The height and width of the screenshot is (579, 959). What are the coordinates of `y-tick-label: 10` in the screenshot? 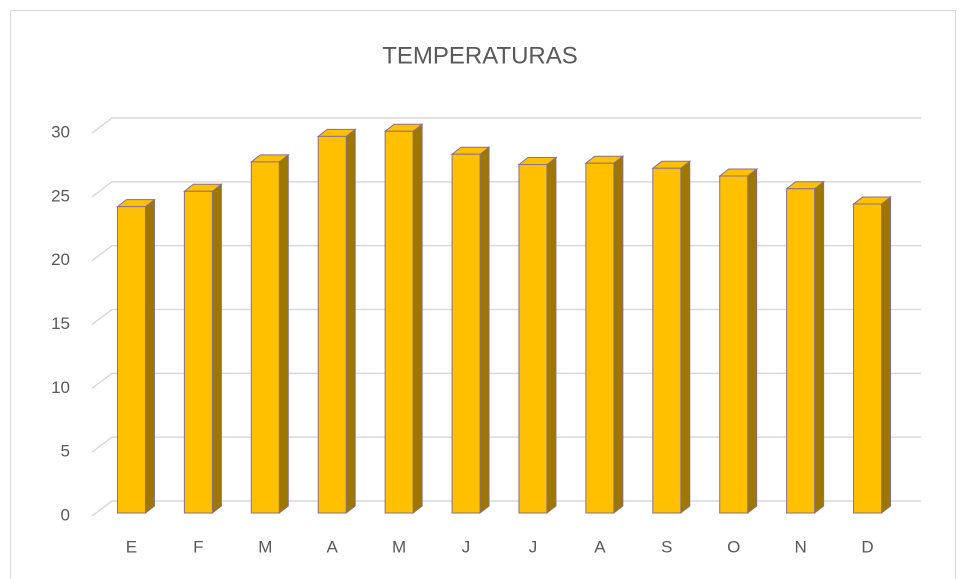 It's located at (60, 387).